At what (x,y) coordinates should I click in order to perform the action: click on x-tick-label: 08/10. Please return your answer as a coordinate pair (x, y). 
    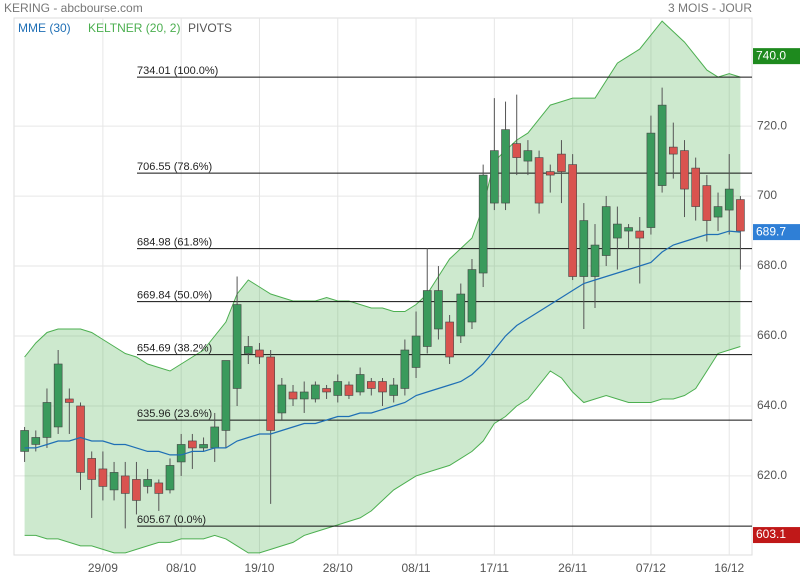
    Looking at the image, I should click on (181, 568).